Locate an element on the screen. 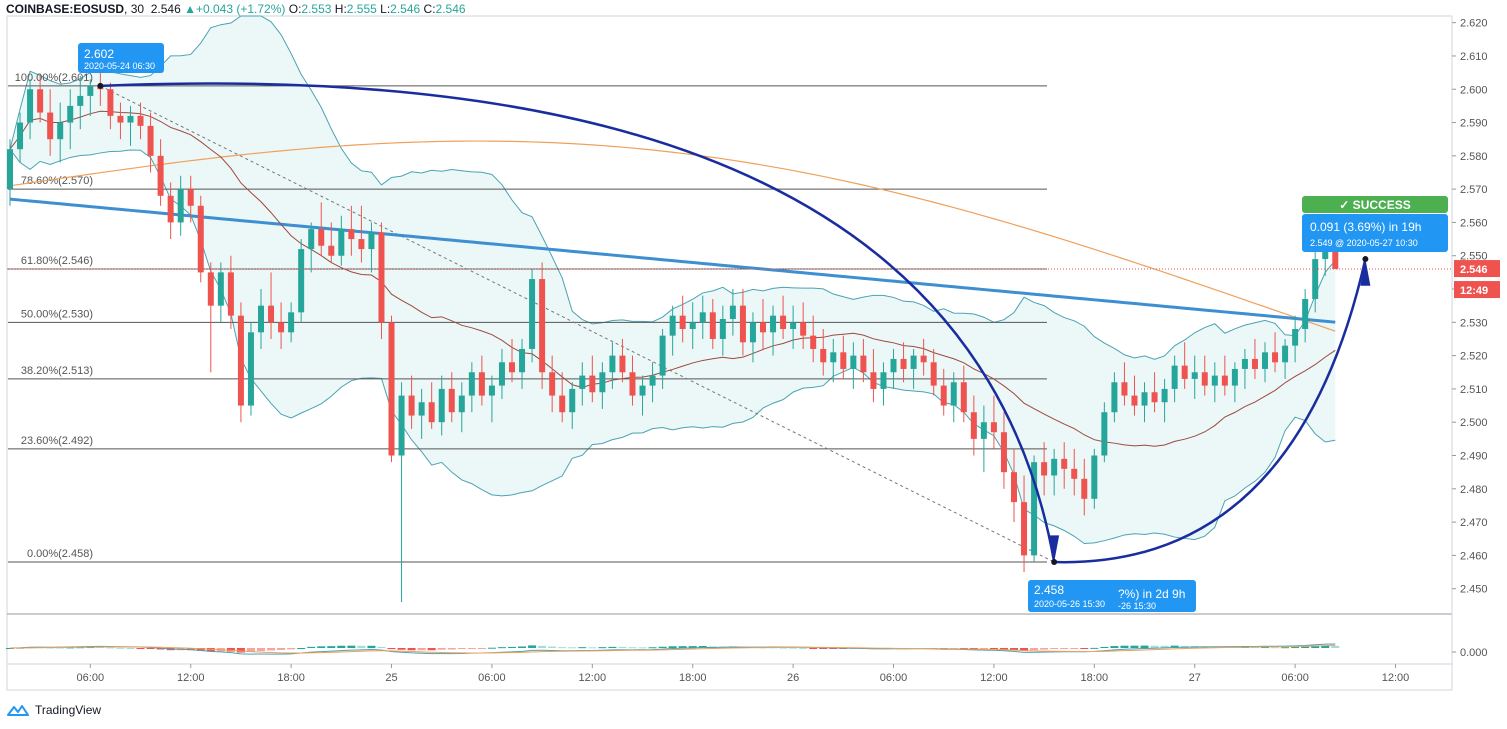 This screenshot has height=729, width=1507. low-label-date: 2020-05-26 15:30 is located at coordinates (1069, 604).